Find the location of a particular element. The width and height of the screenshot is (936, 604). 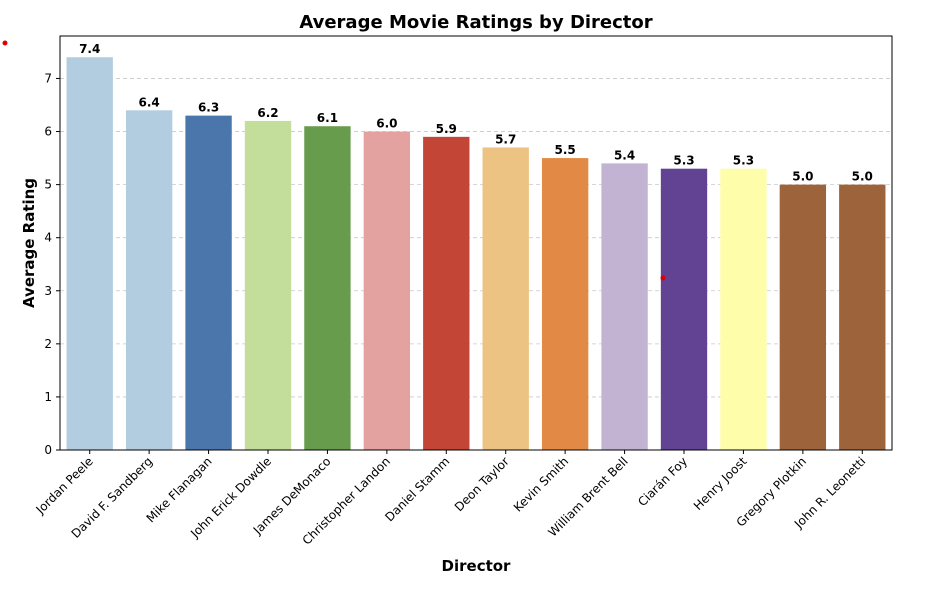

chart-title: Average Movie Ratings by Director is located at coordinates (475, 22).